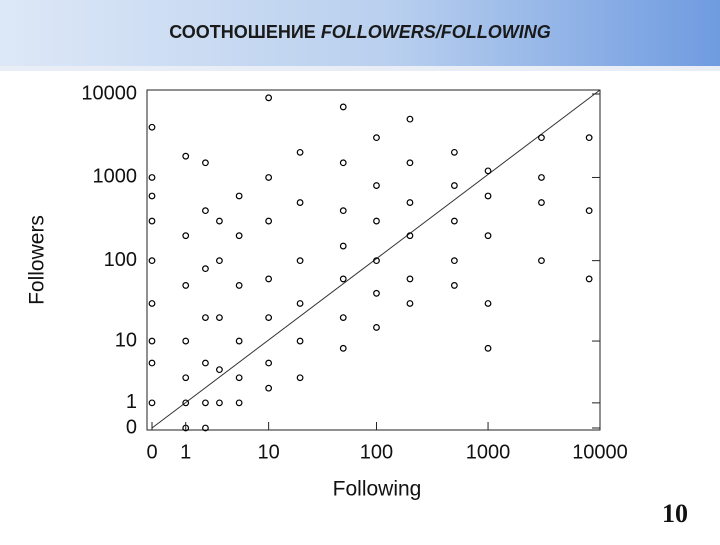 This screenshot has height=545, width=720. I want to click on x-tick-label: 0, so click(151, 452).